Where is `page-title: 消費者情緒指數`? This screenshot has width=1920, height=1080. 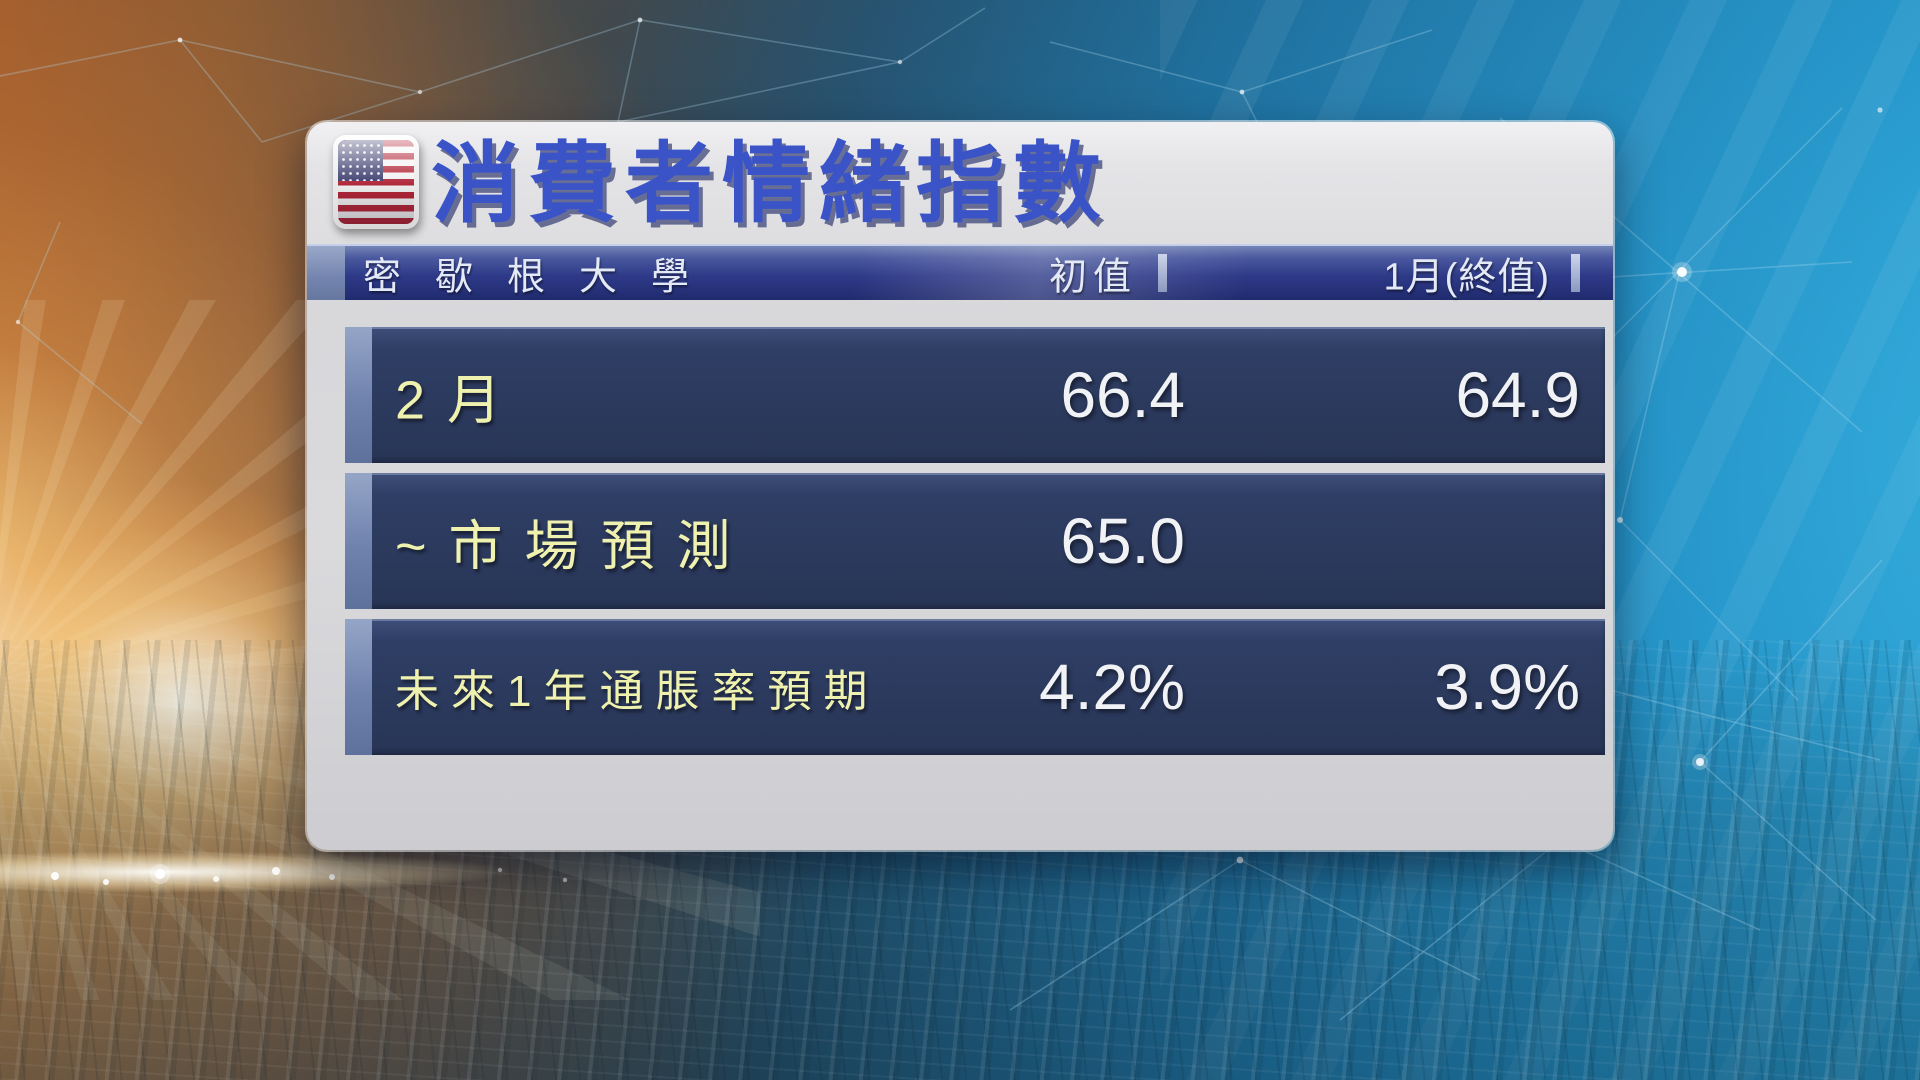
page-title: 消費者情緒指數 is located at coordinates (771, 183).